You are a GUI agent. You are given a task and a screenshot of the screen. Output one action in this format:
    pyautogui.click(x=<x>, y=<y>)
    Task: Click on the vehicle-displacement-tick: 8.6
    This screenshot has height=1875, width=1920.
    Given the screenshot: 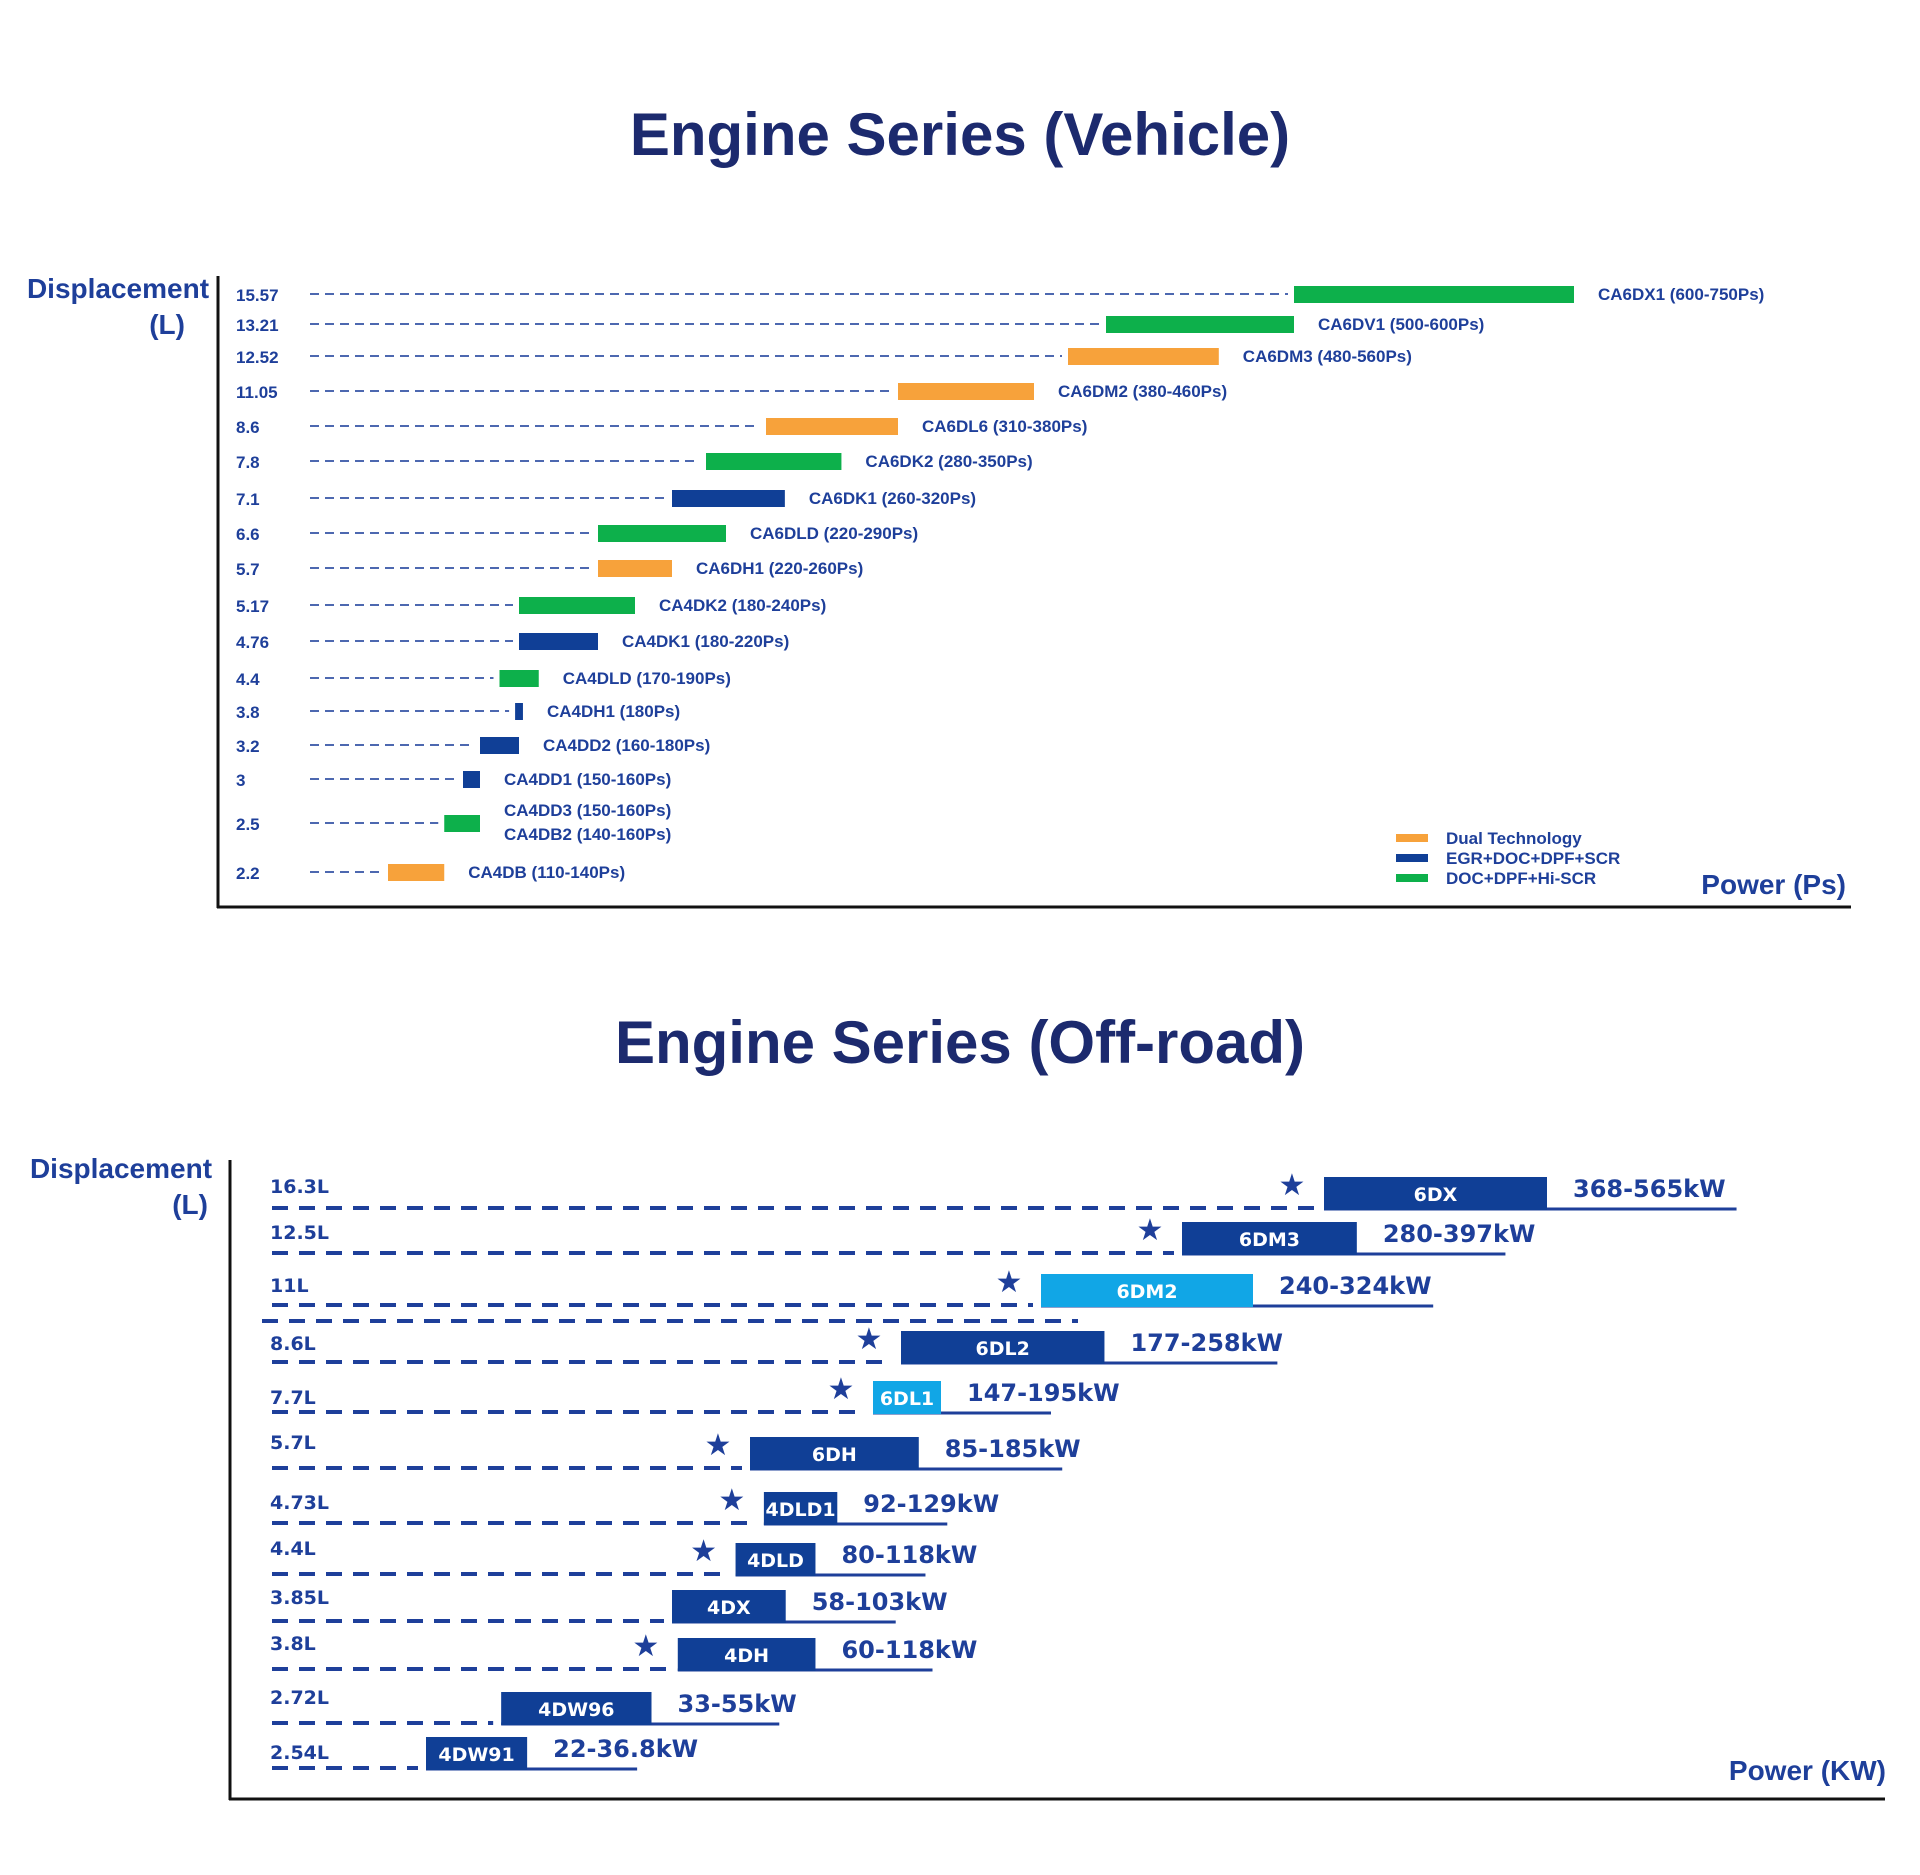 What is the action you would take?
    pyautogui.click(x=248, y=427)
    